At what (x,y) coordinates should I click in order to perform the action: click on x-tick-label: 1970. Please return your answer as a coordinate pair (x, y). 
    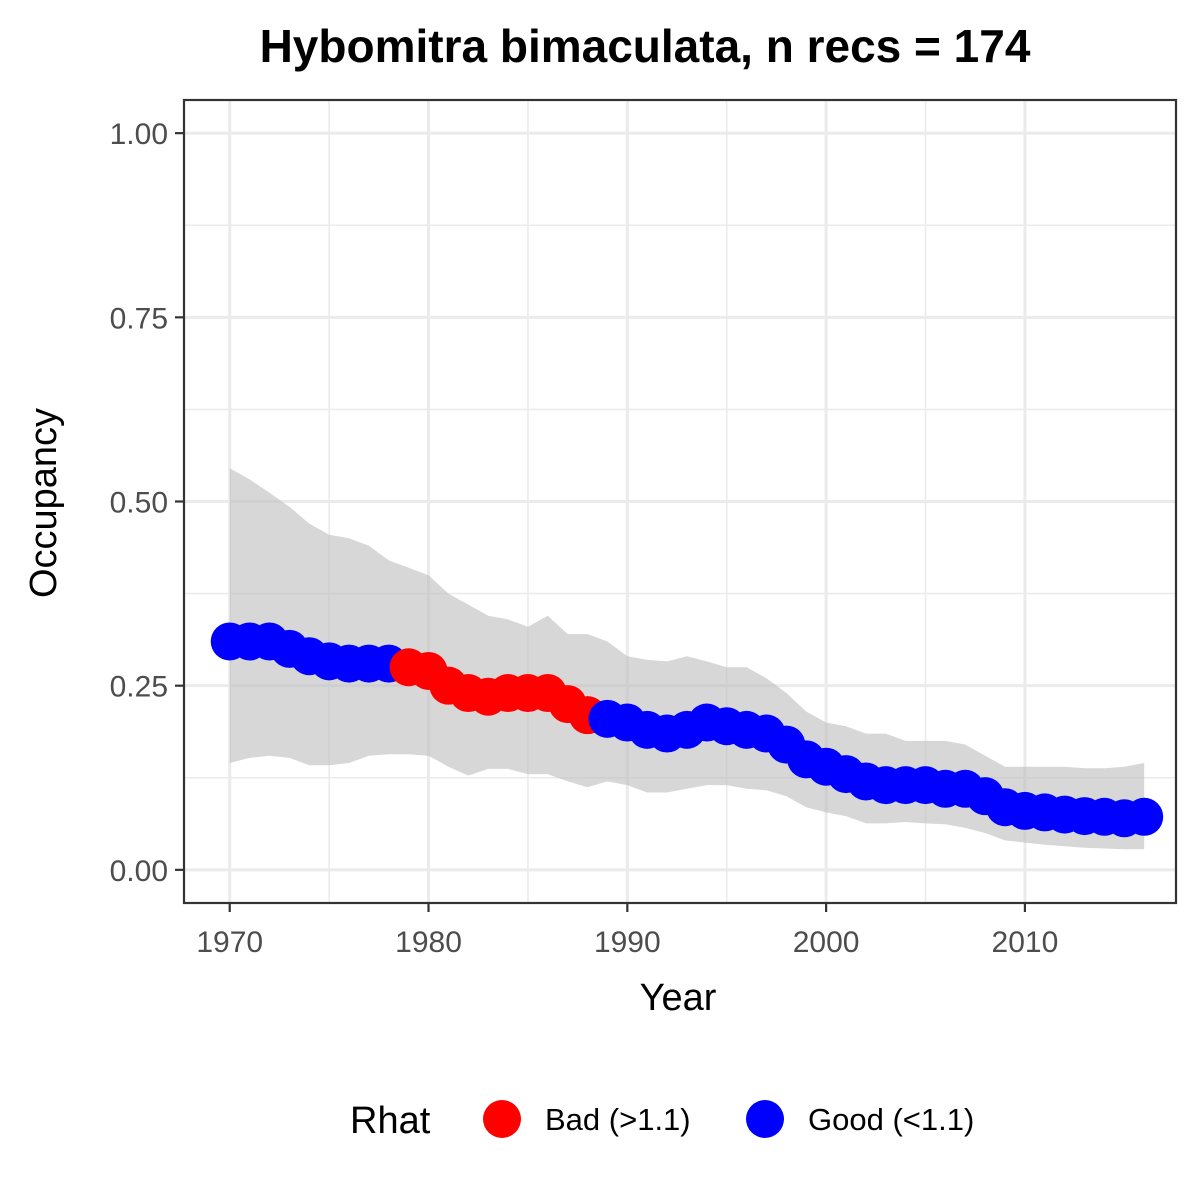
    Looking at the image, I should click on (229, 942).